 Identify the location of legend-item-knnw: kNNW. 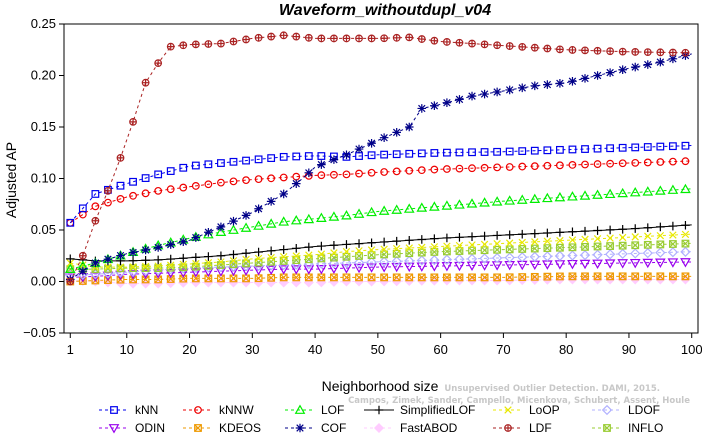
(218, 410).